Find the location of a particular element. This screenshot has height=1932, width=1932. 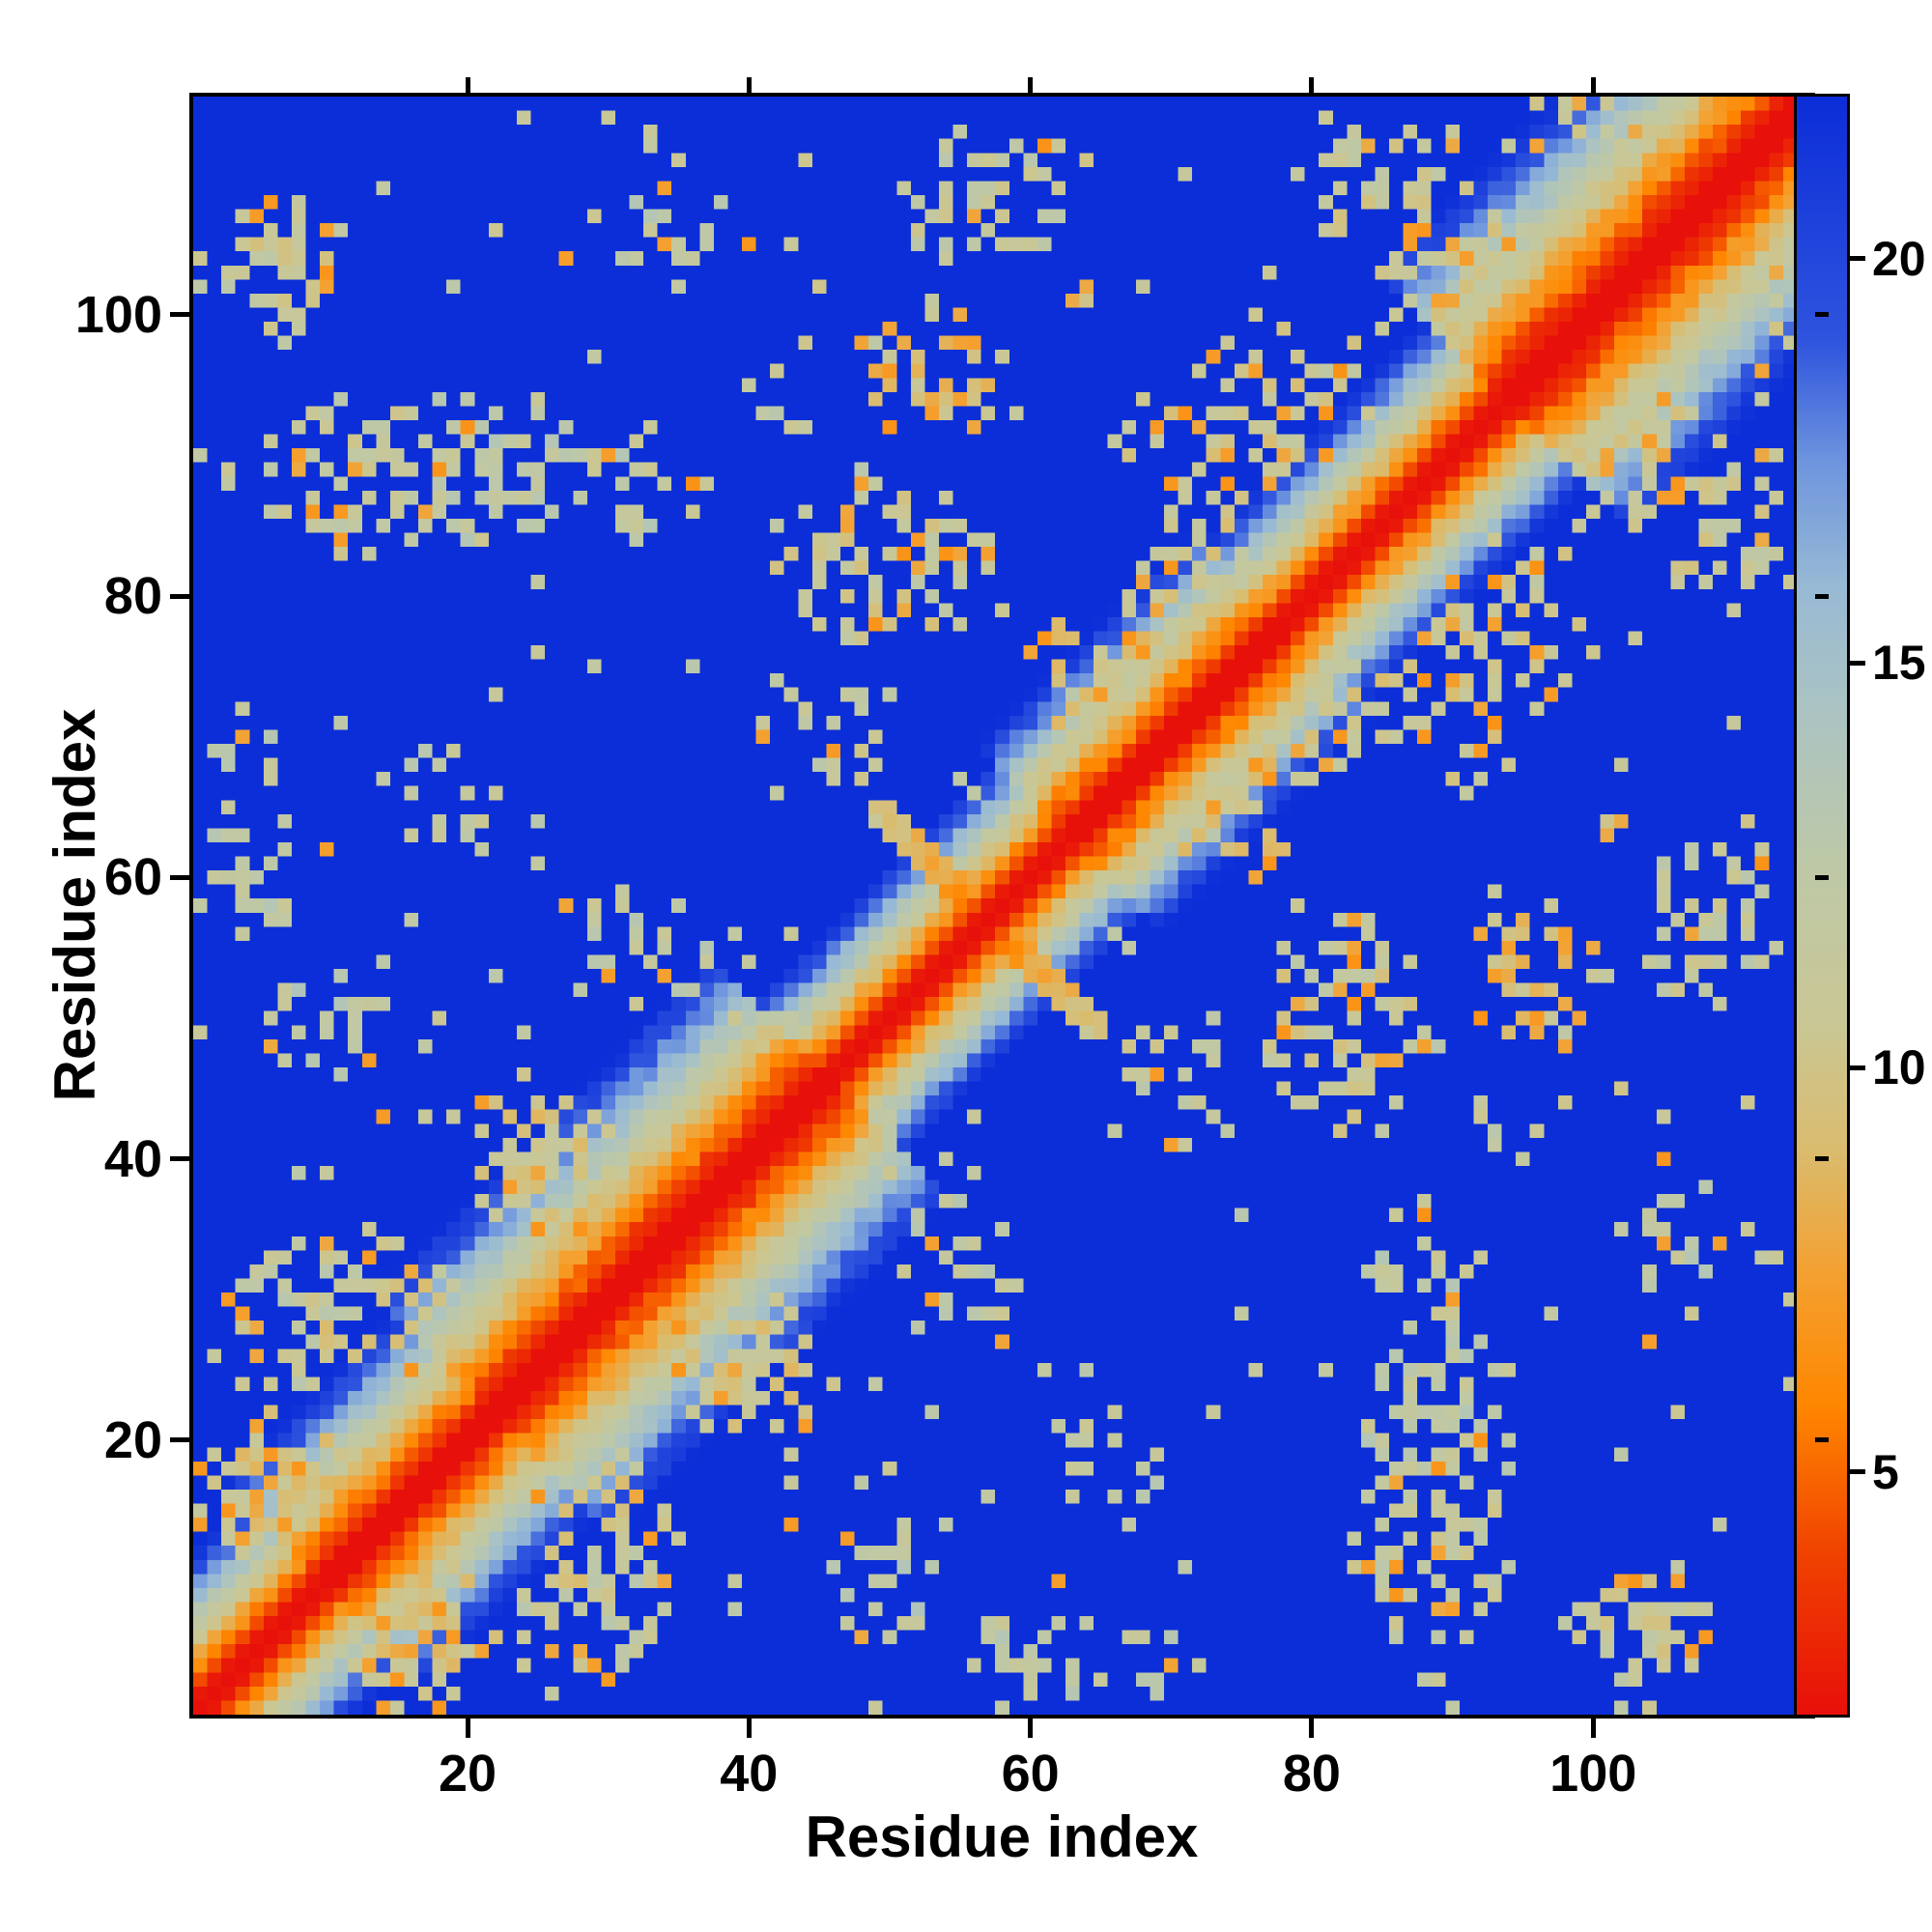

y-tick-label: 80 is located at coordinates (132, 596).